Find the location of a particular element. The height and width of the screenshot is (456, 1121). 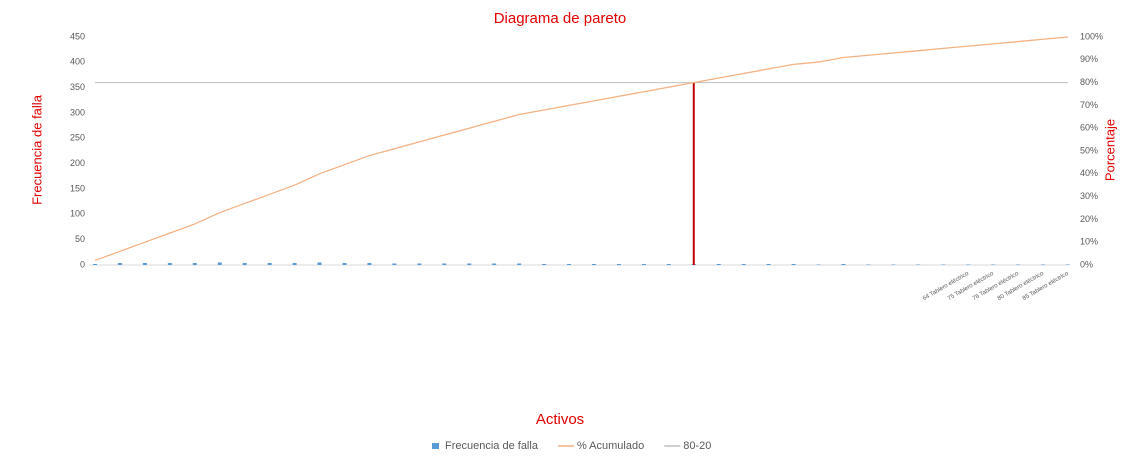

y-tick-label: 350 is located at coordinates (77, 87).